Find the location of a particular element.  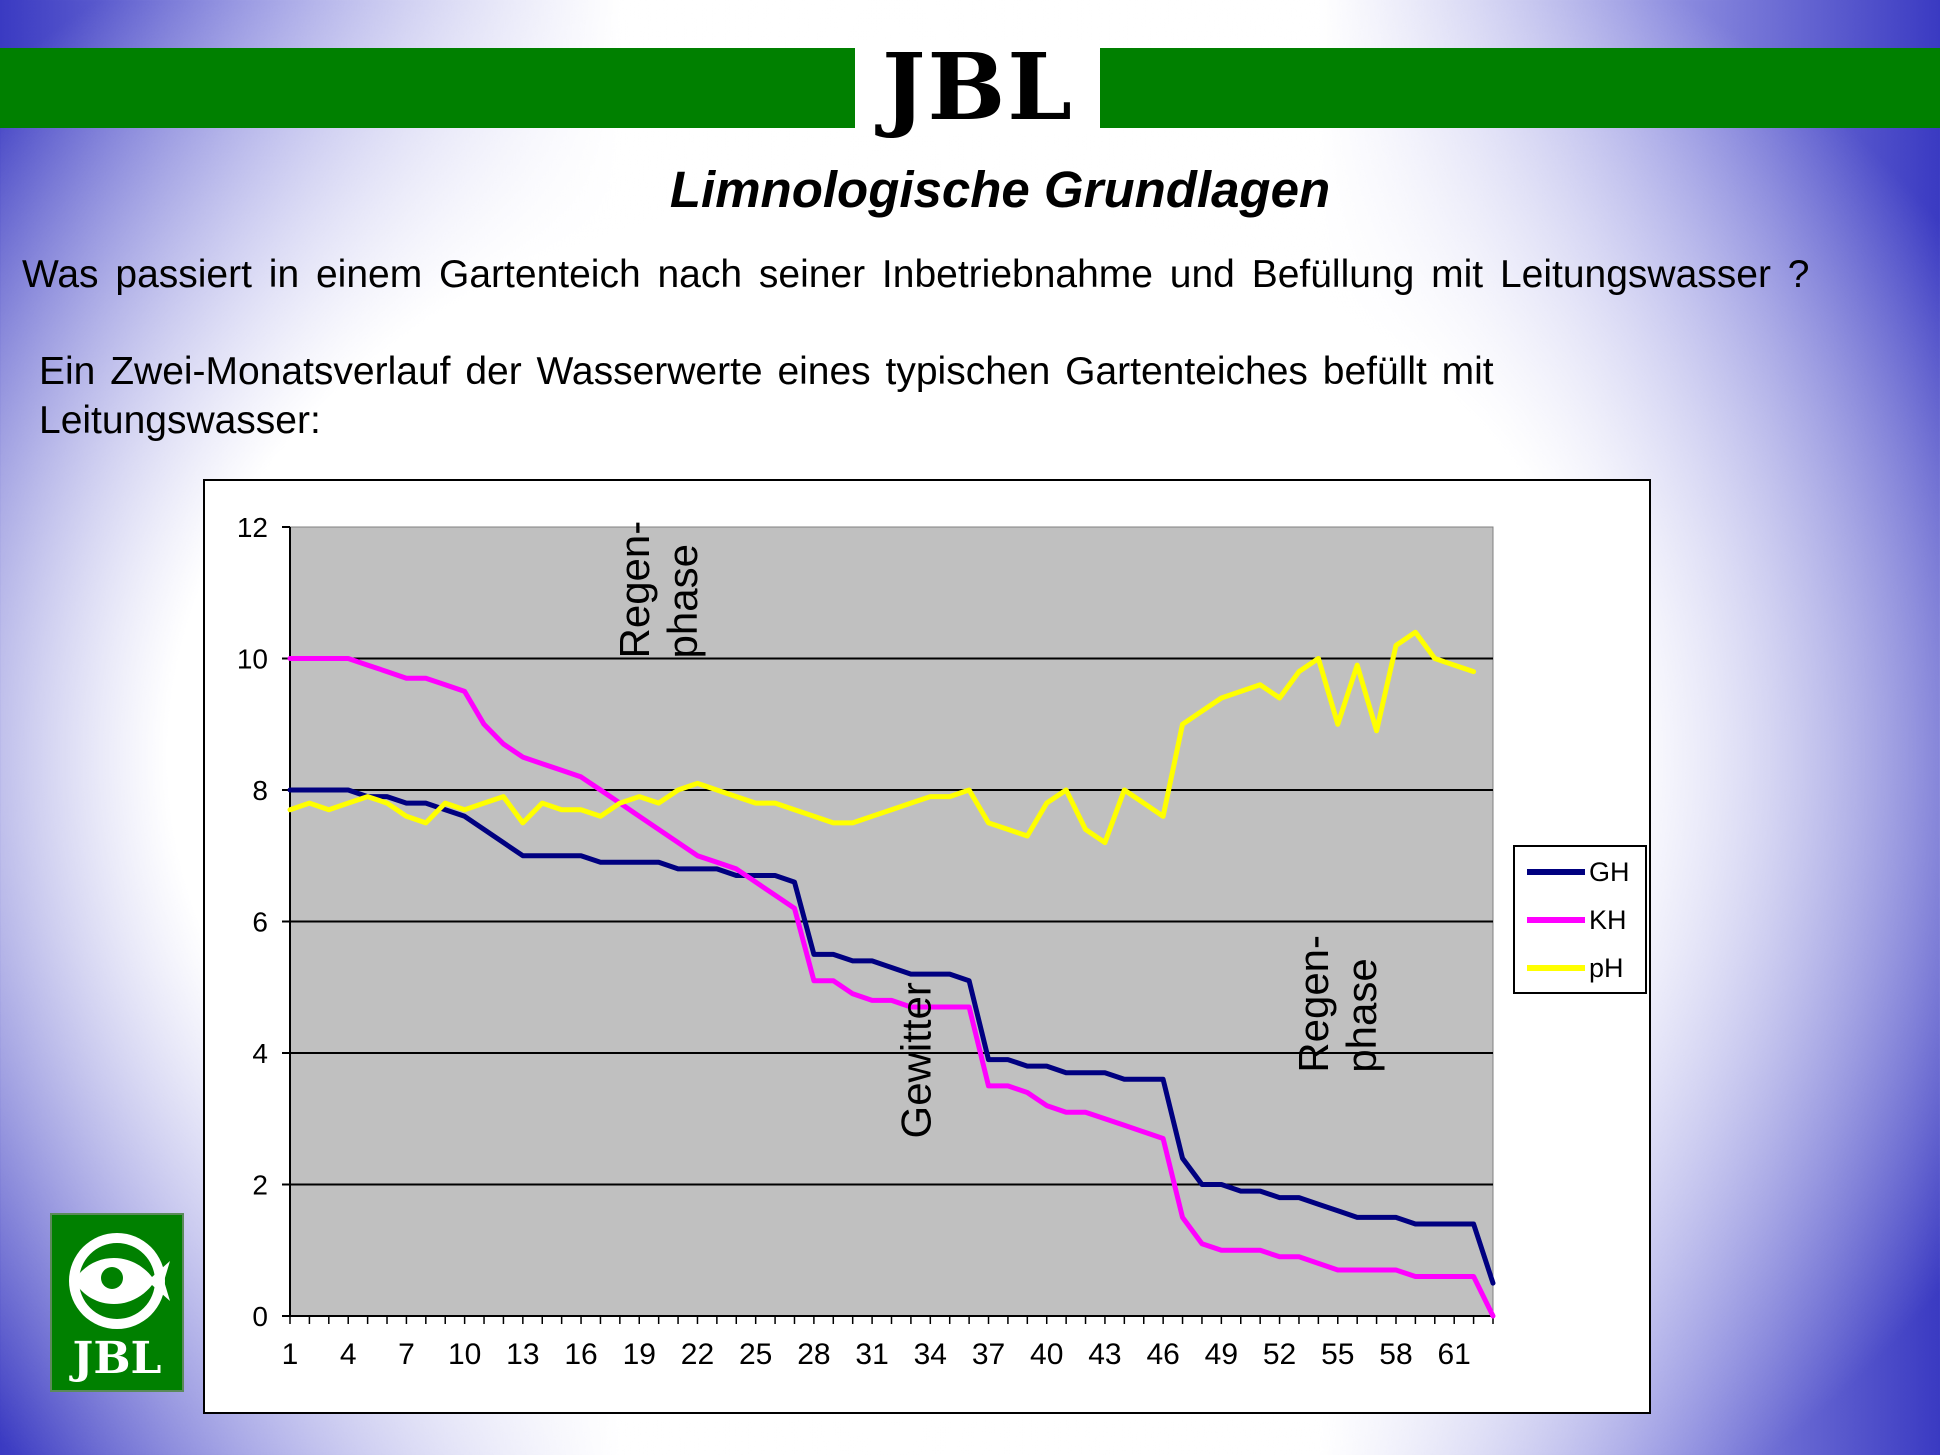

annotation-1: Gewitter is located at coordinates (915, 1060).